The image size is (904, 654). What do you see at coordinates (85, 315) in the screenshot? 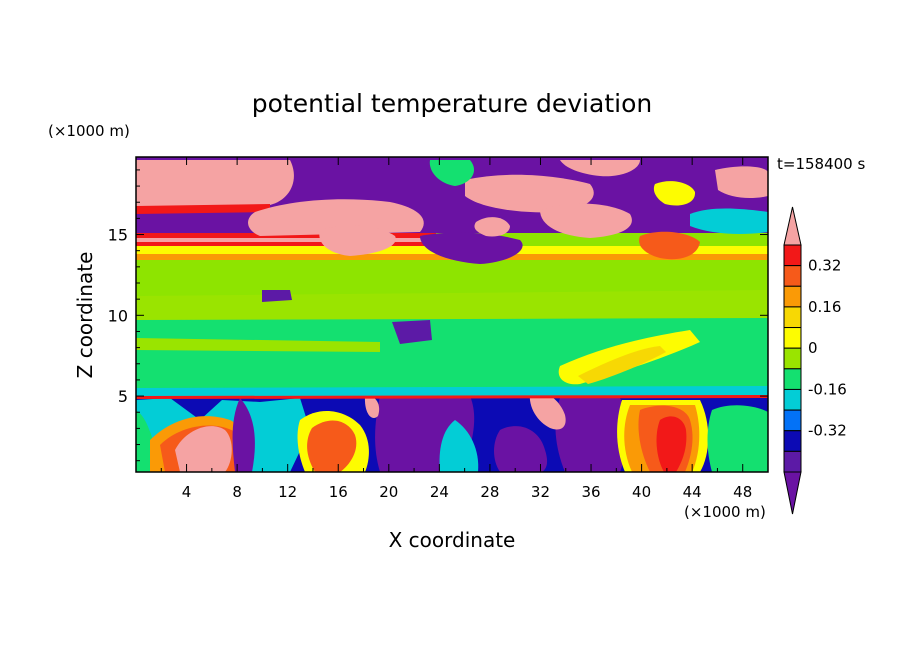
I see `y-axis-label: Z coordinate` at bounding box center [85, 315].